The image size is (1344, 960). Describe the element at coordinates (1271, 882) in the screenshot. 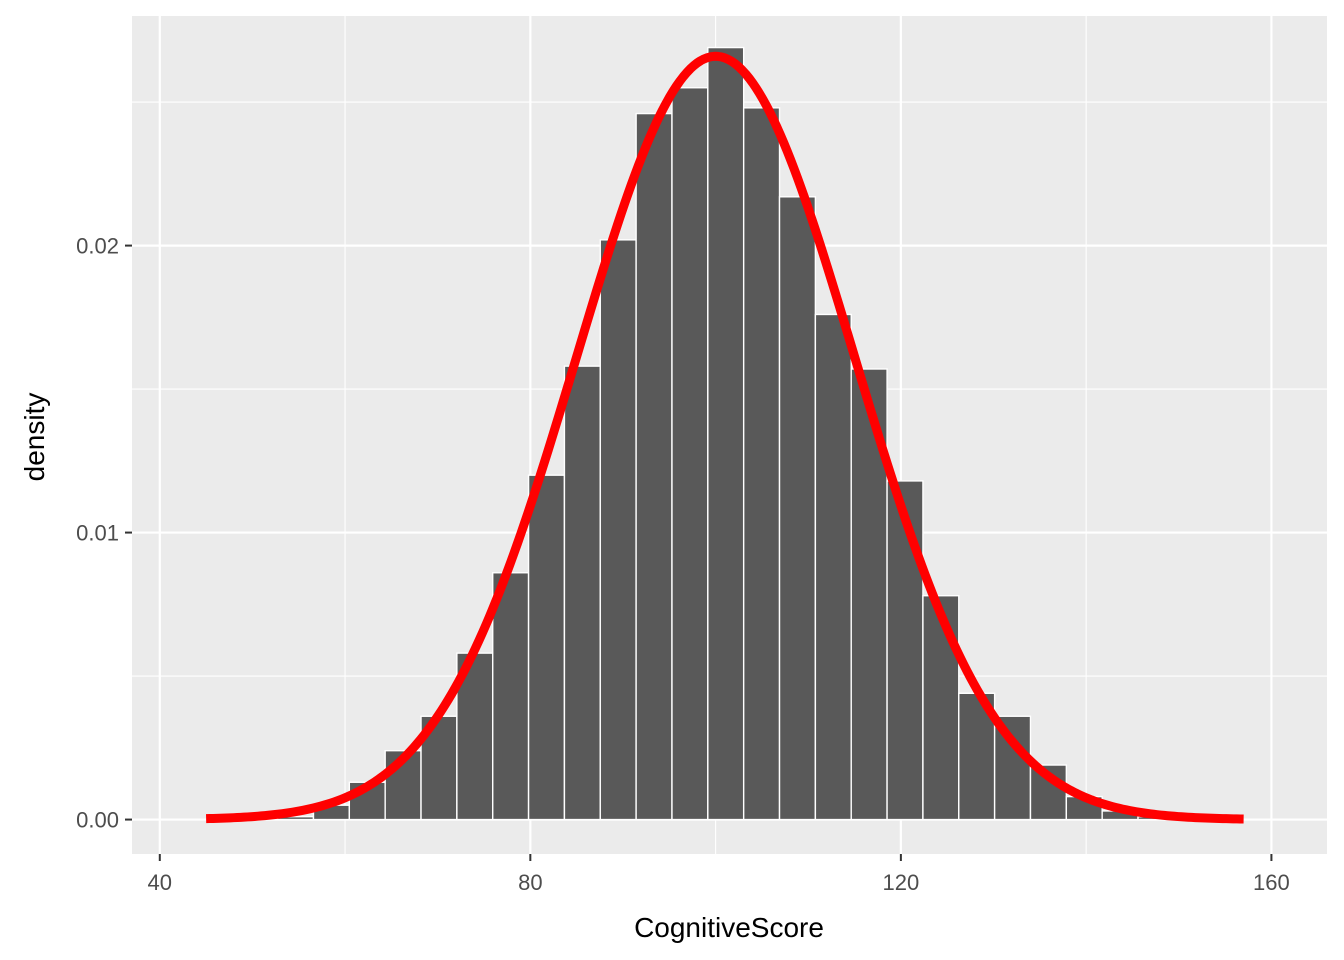

I see `x-tick-label: 160` at that location.